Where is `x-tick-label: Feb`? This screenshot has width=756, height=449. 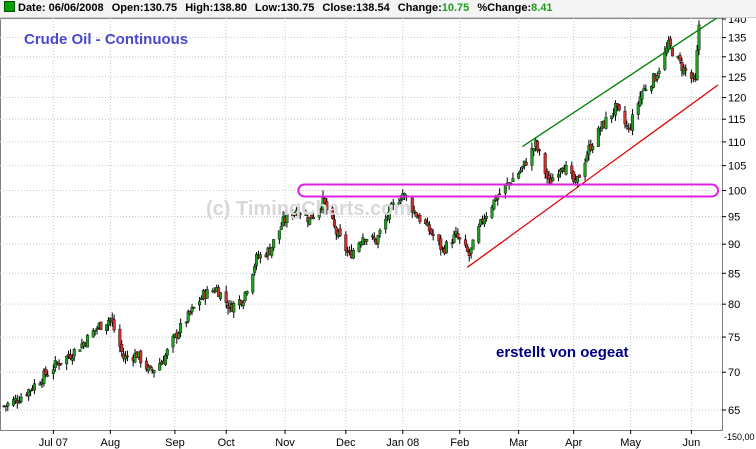 x-tick-label: Feb is located at coordinates (459, 443).